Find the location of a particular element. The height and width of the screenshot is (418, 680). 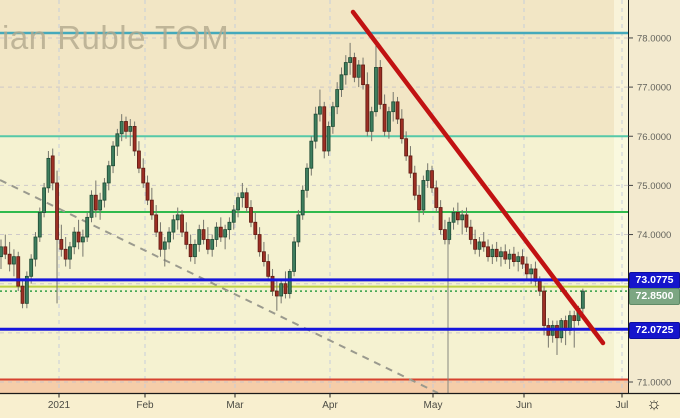

time-axis-label: Jun is located at coordinates (524, 405).